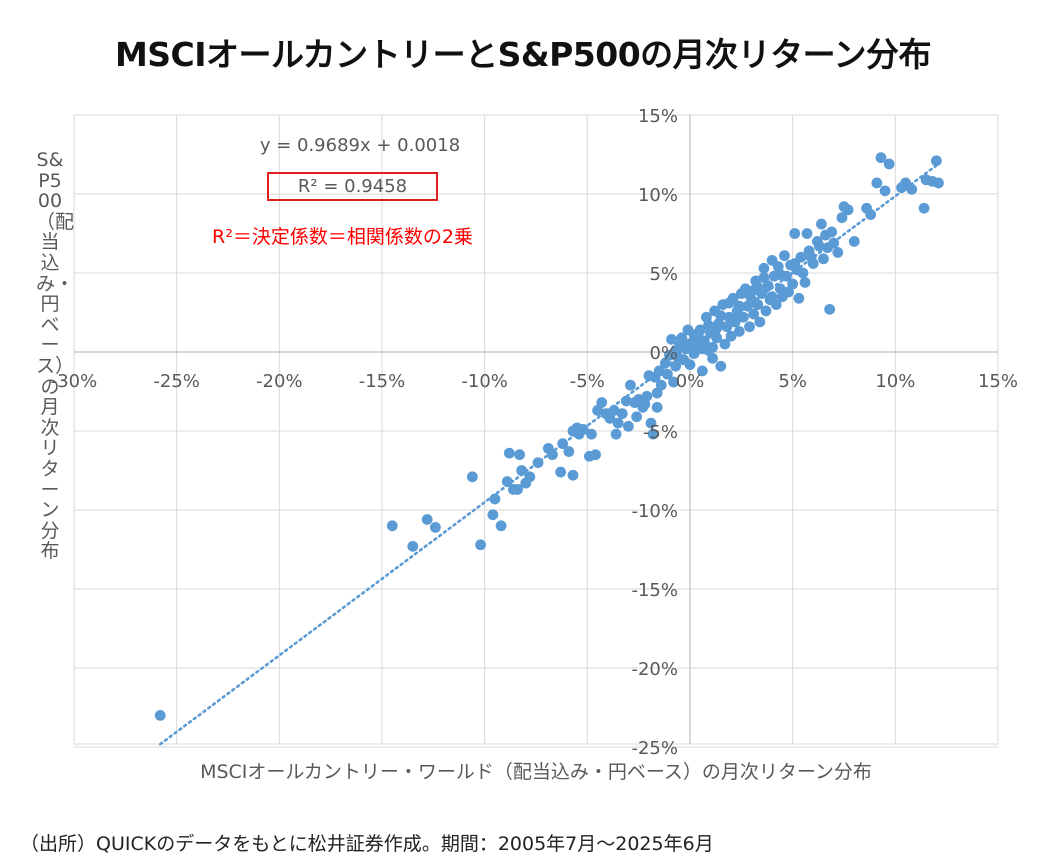 Image resolution: width=1046 pixels, height=867 pixels. I want to click on x-tick-label: 0%, so click(690, 381).